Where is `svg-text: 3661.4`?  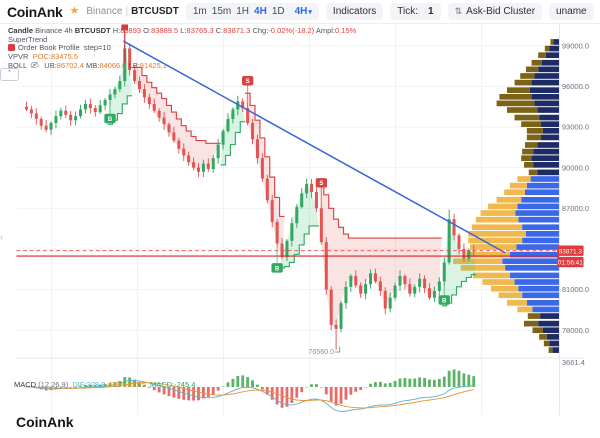 svg-text: 3661.4 is located at coordinates (573, 362).